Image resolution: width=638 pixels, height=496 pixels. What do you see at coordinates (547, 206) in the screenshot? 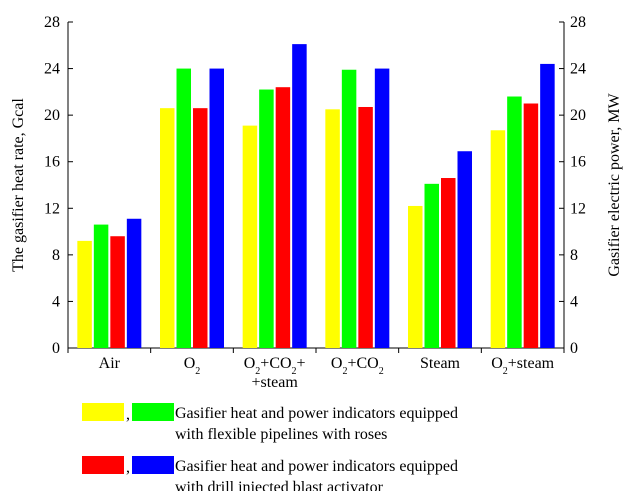
I see `bar-o2-steam-s4` at bounding box center [547, 206].